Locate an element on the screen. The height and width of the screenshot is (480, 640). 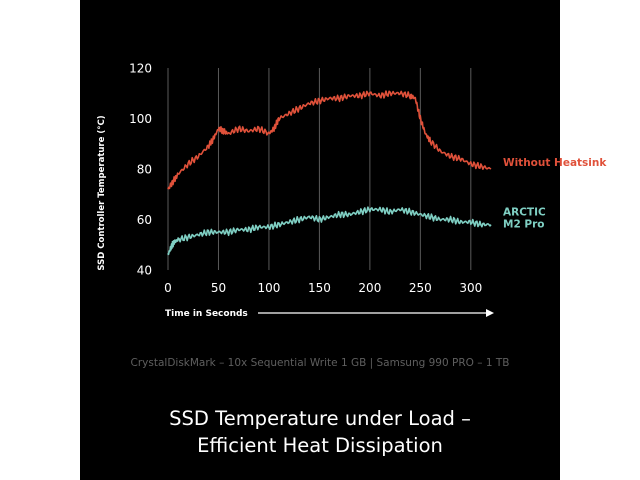
y-tick-label: 80 is located at coordinates (144, 170).